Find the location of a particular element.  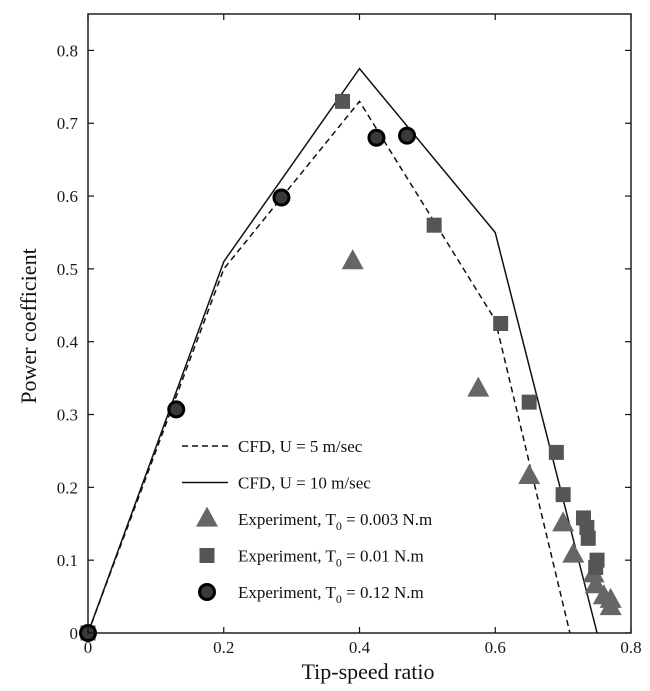

legend-entry: Experiment, T0 = 0.003 N.m is located at coordinates (314, 519).